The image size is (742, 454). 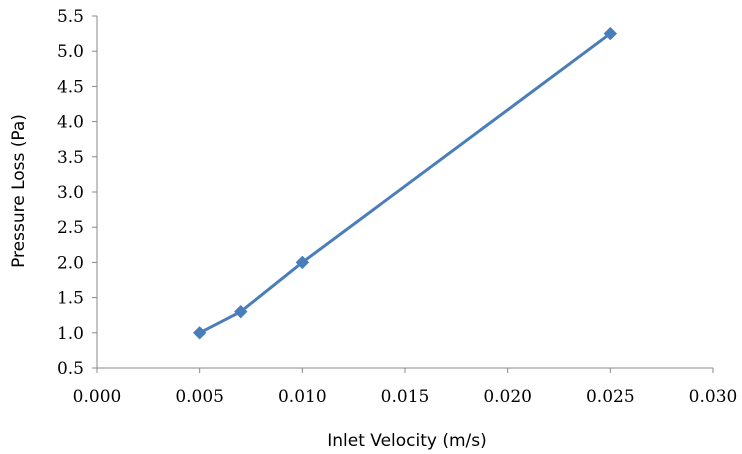 What do you see at coordinates (70, 263) in the screenshot?
I see `y-tick-label: 2.0` at bounding box center [70, 263].